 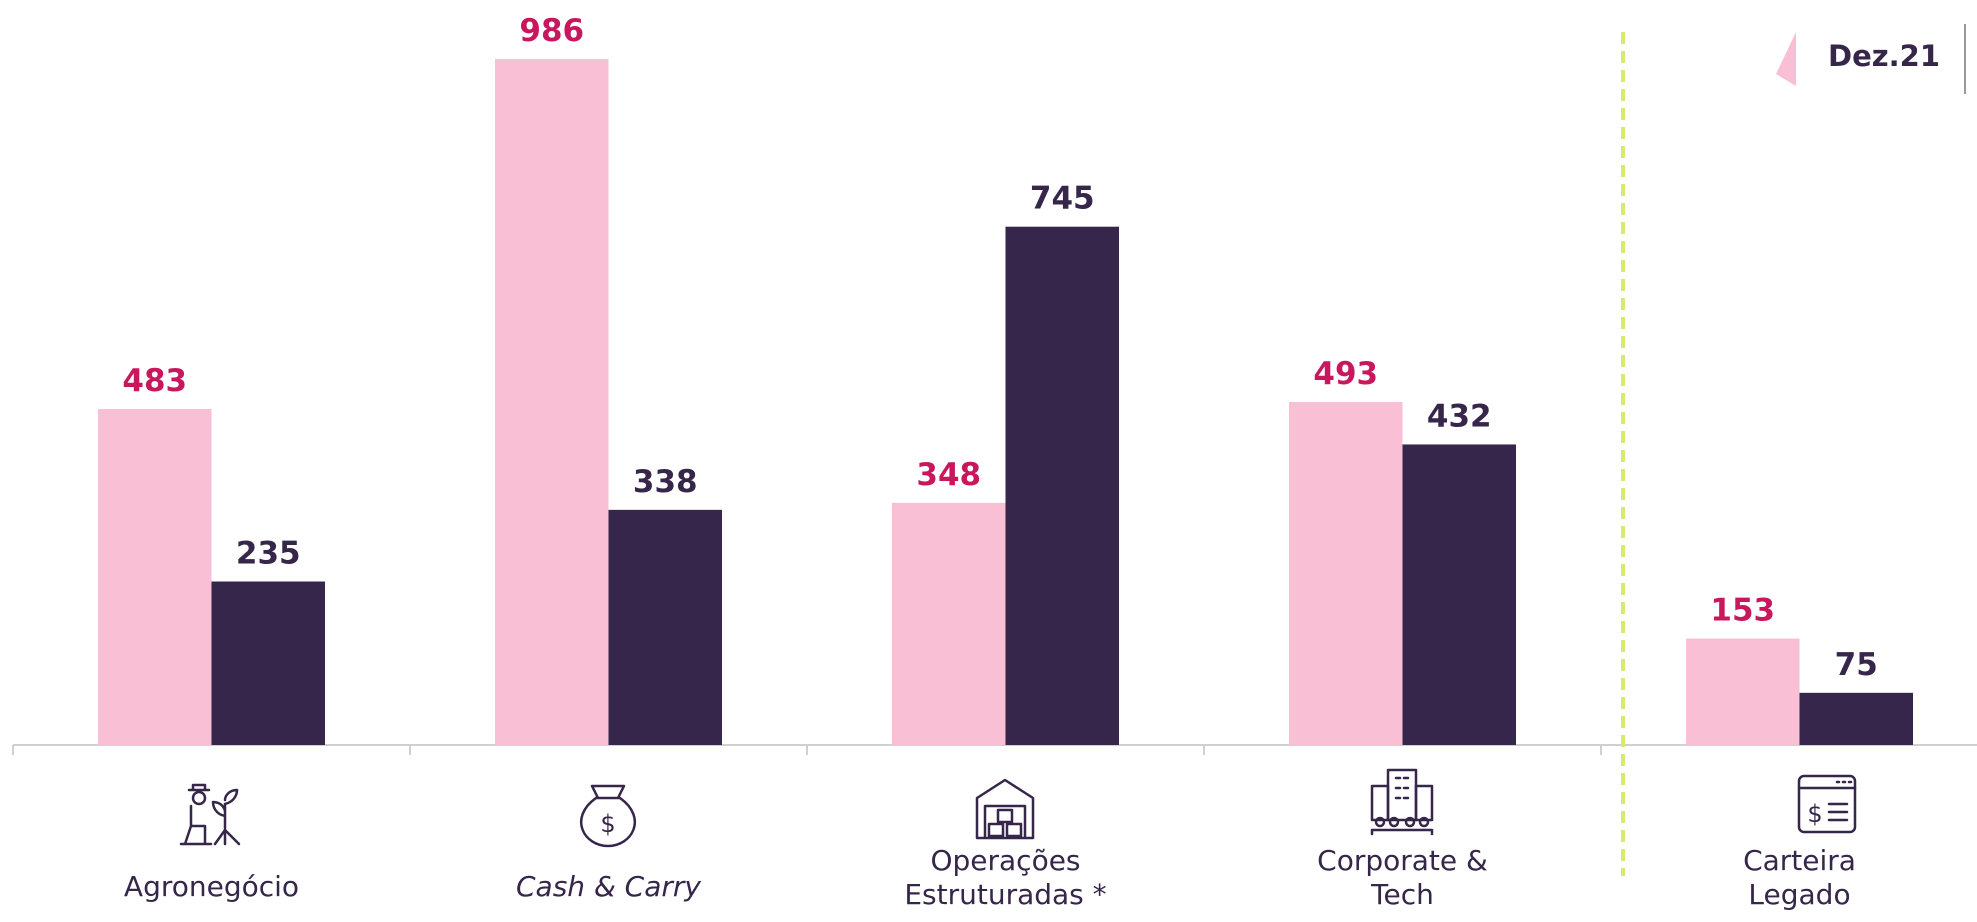 I want to click on value-label: 235, so click(x=268, y=554).